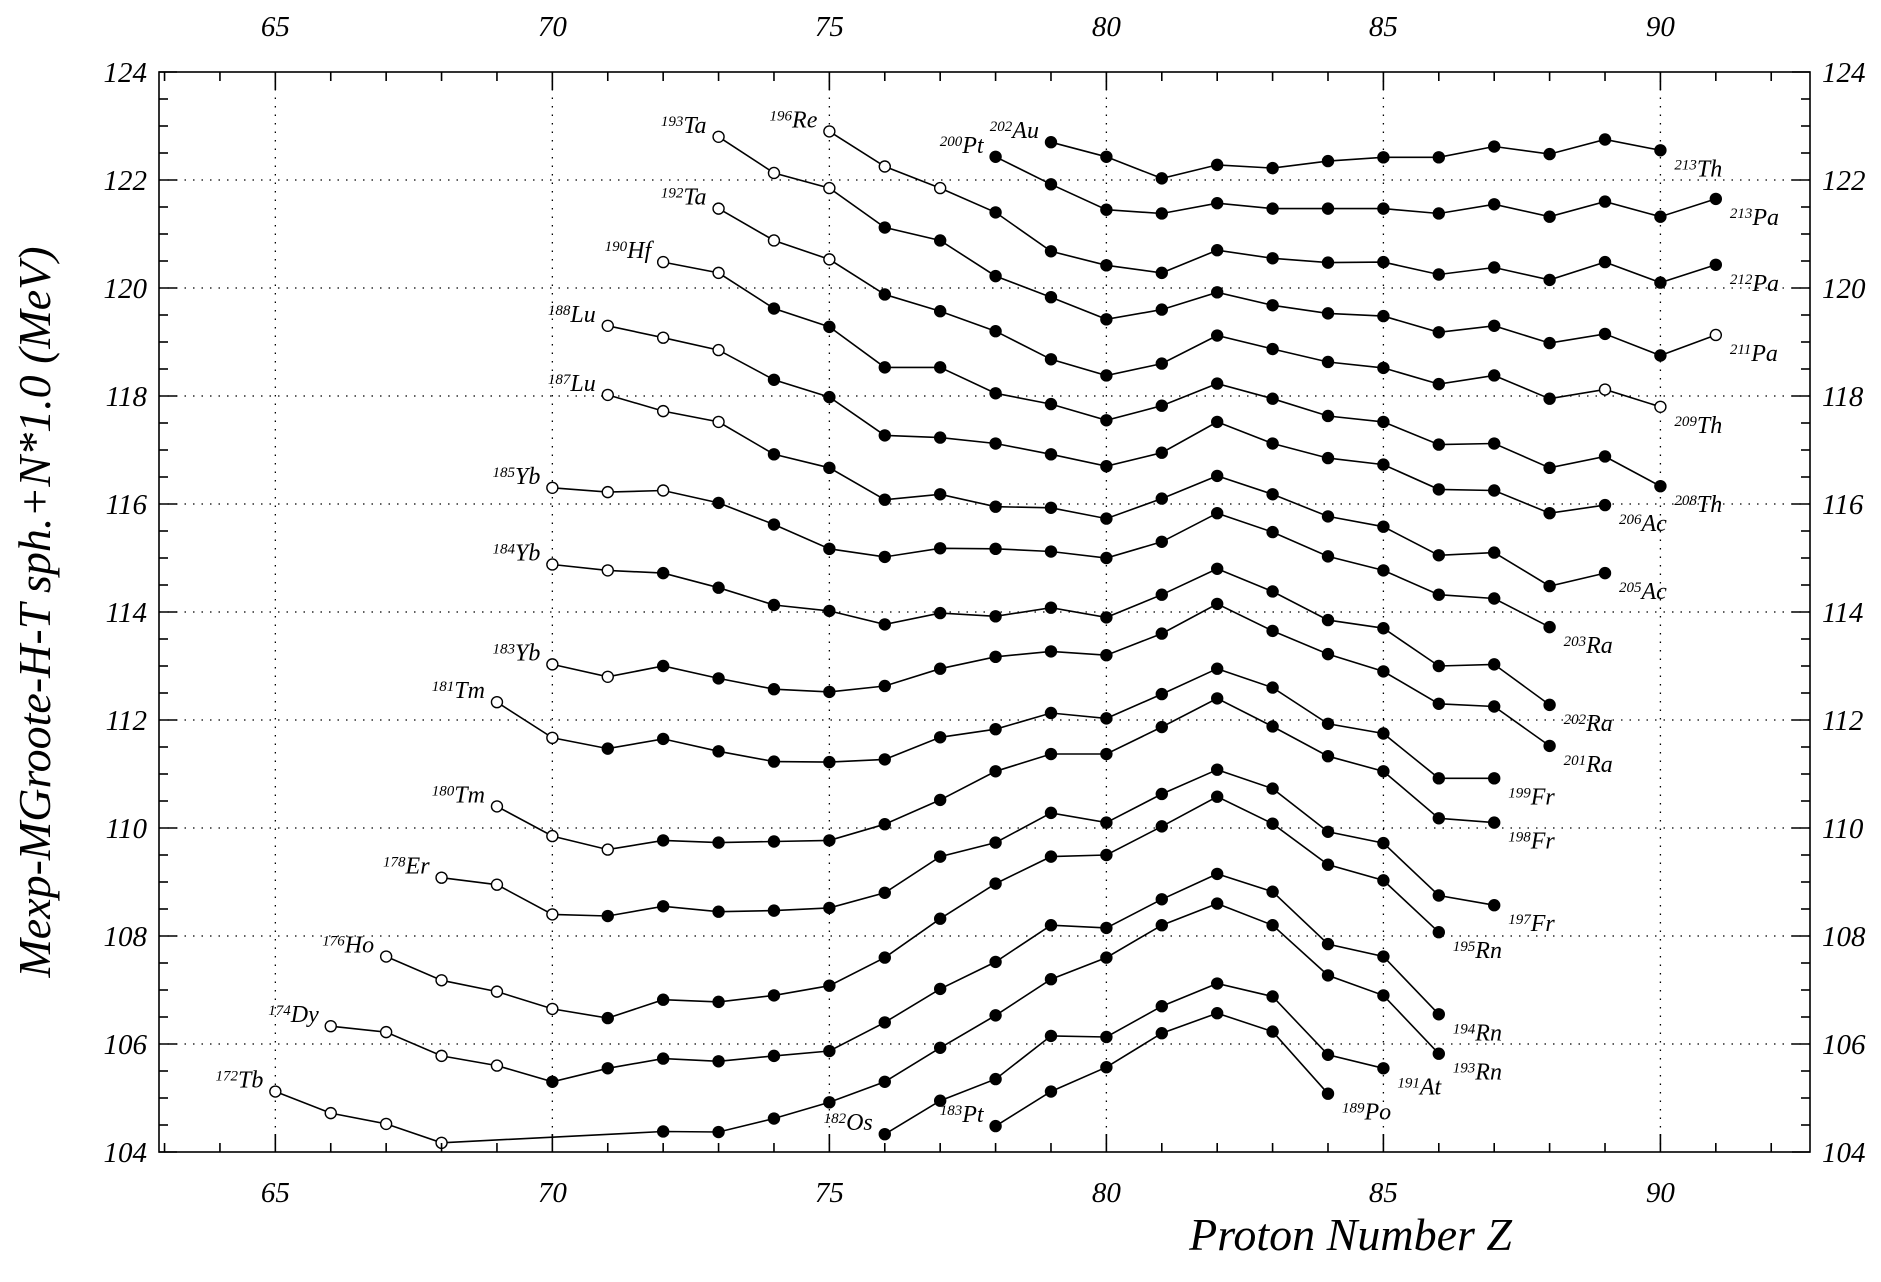 The width and height of the screenshot is (1881, 1282). What do you see at coordinates (1685, 166) in the screenshot?
I see `isotope-mass-number: 213` at bounding box center [1685, 166].